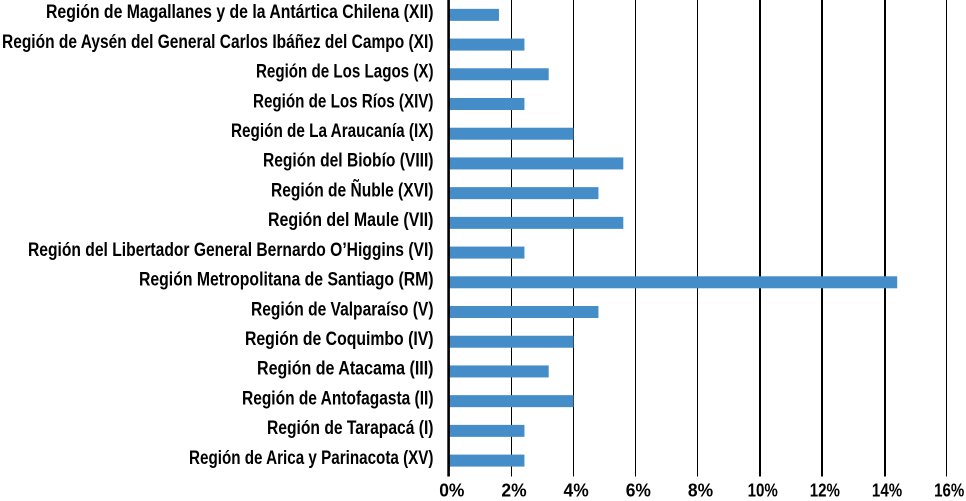 The height and width of the screenshot is (501, 966). I want to click on svg-text: Región de Tarapacá (I), so click(350, 428).